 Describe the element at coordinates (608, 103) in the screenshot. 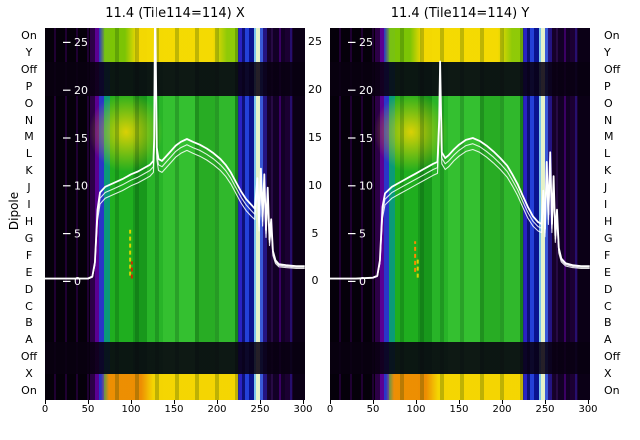

I see `dipole-row-label-right: O` at that location.